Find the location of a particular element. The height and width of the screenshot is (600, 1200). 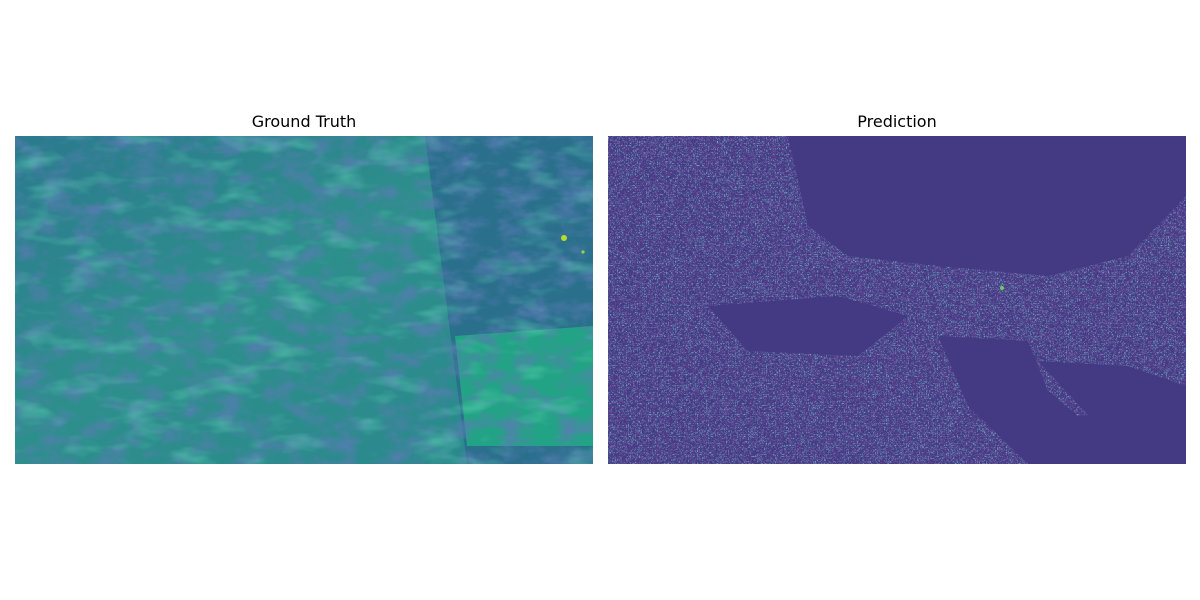

prediction-title: Prediction is located at coordinates (897, 121).